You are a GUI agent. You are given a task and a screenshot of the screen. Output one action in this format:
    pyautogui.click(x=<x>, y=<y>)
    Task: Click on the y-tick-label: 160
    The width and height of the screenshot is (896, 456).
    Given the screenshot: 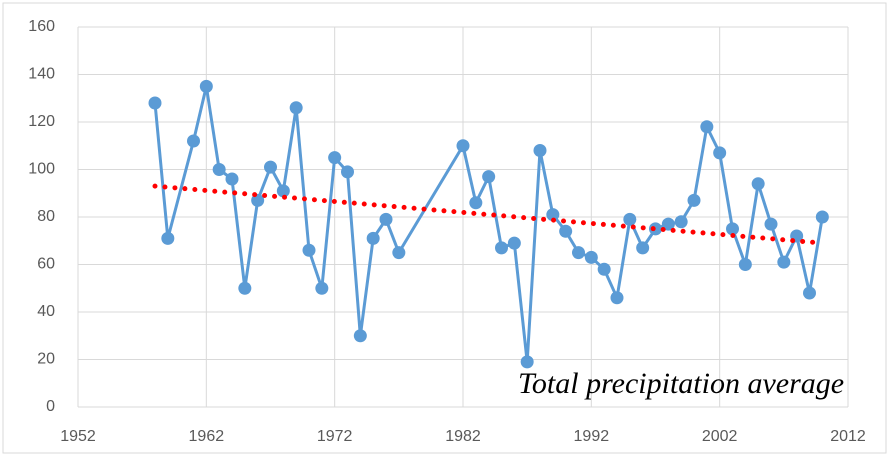 What is the action you would take?
    pyautogui.click(x=41, y=26)
    